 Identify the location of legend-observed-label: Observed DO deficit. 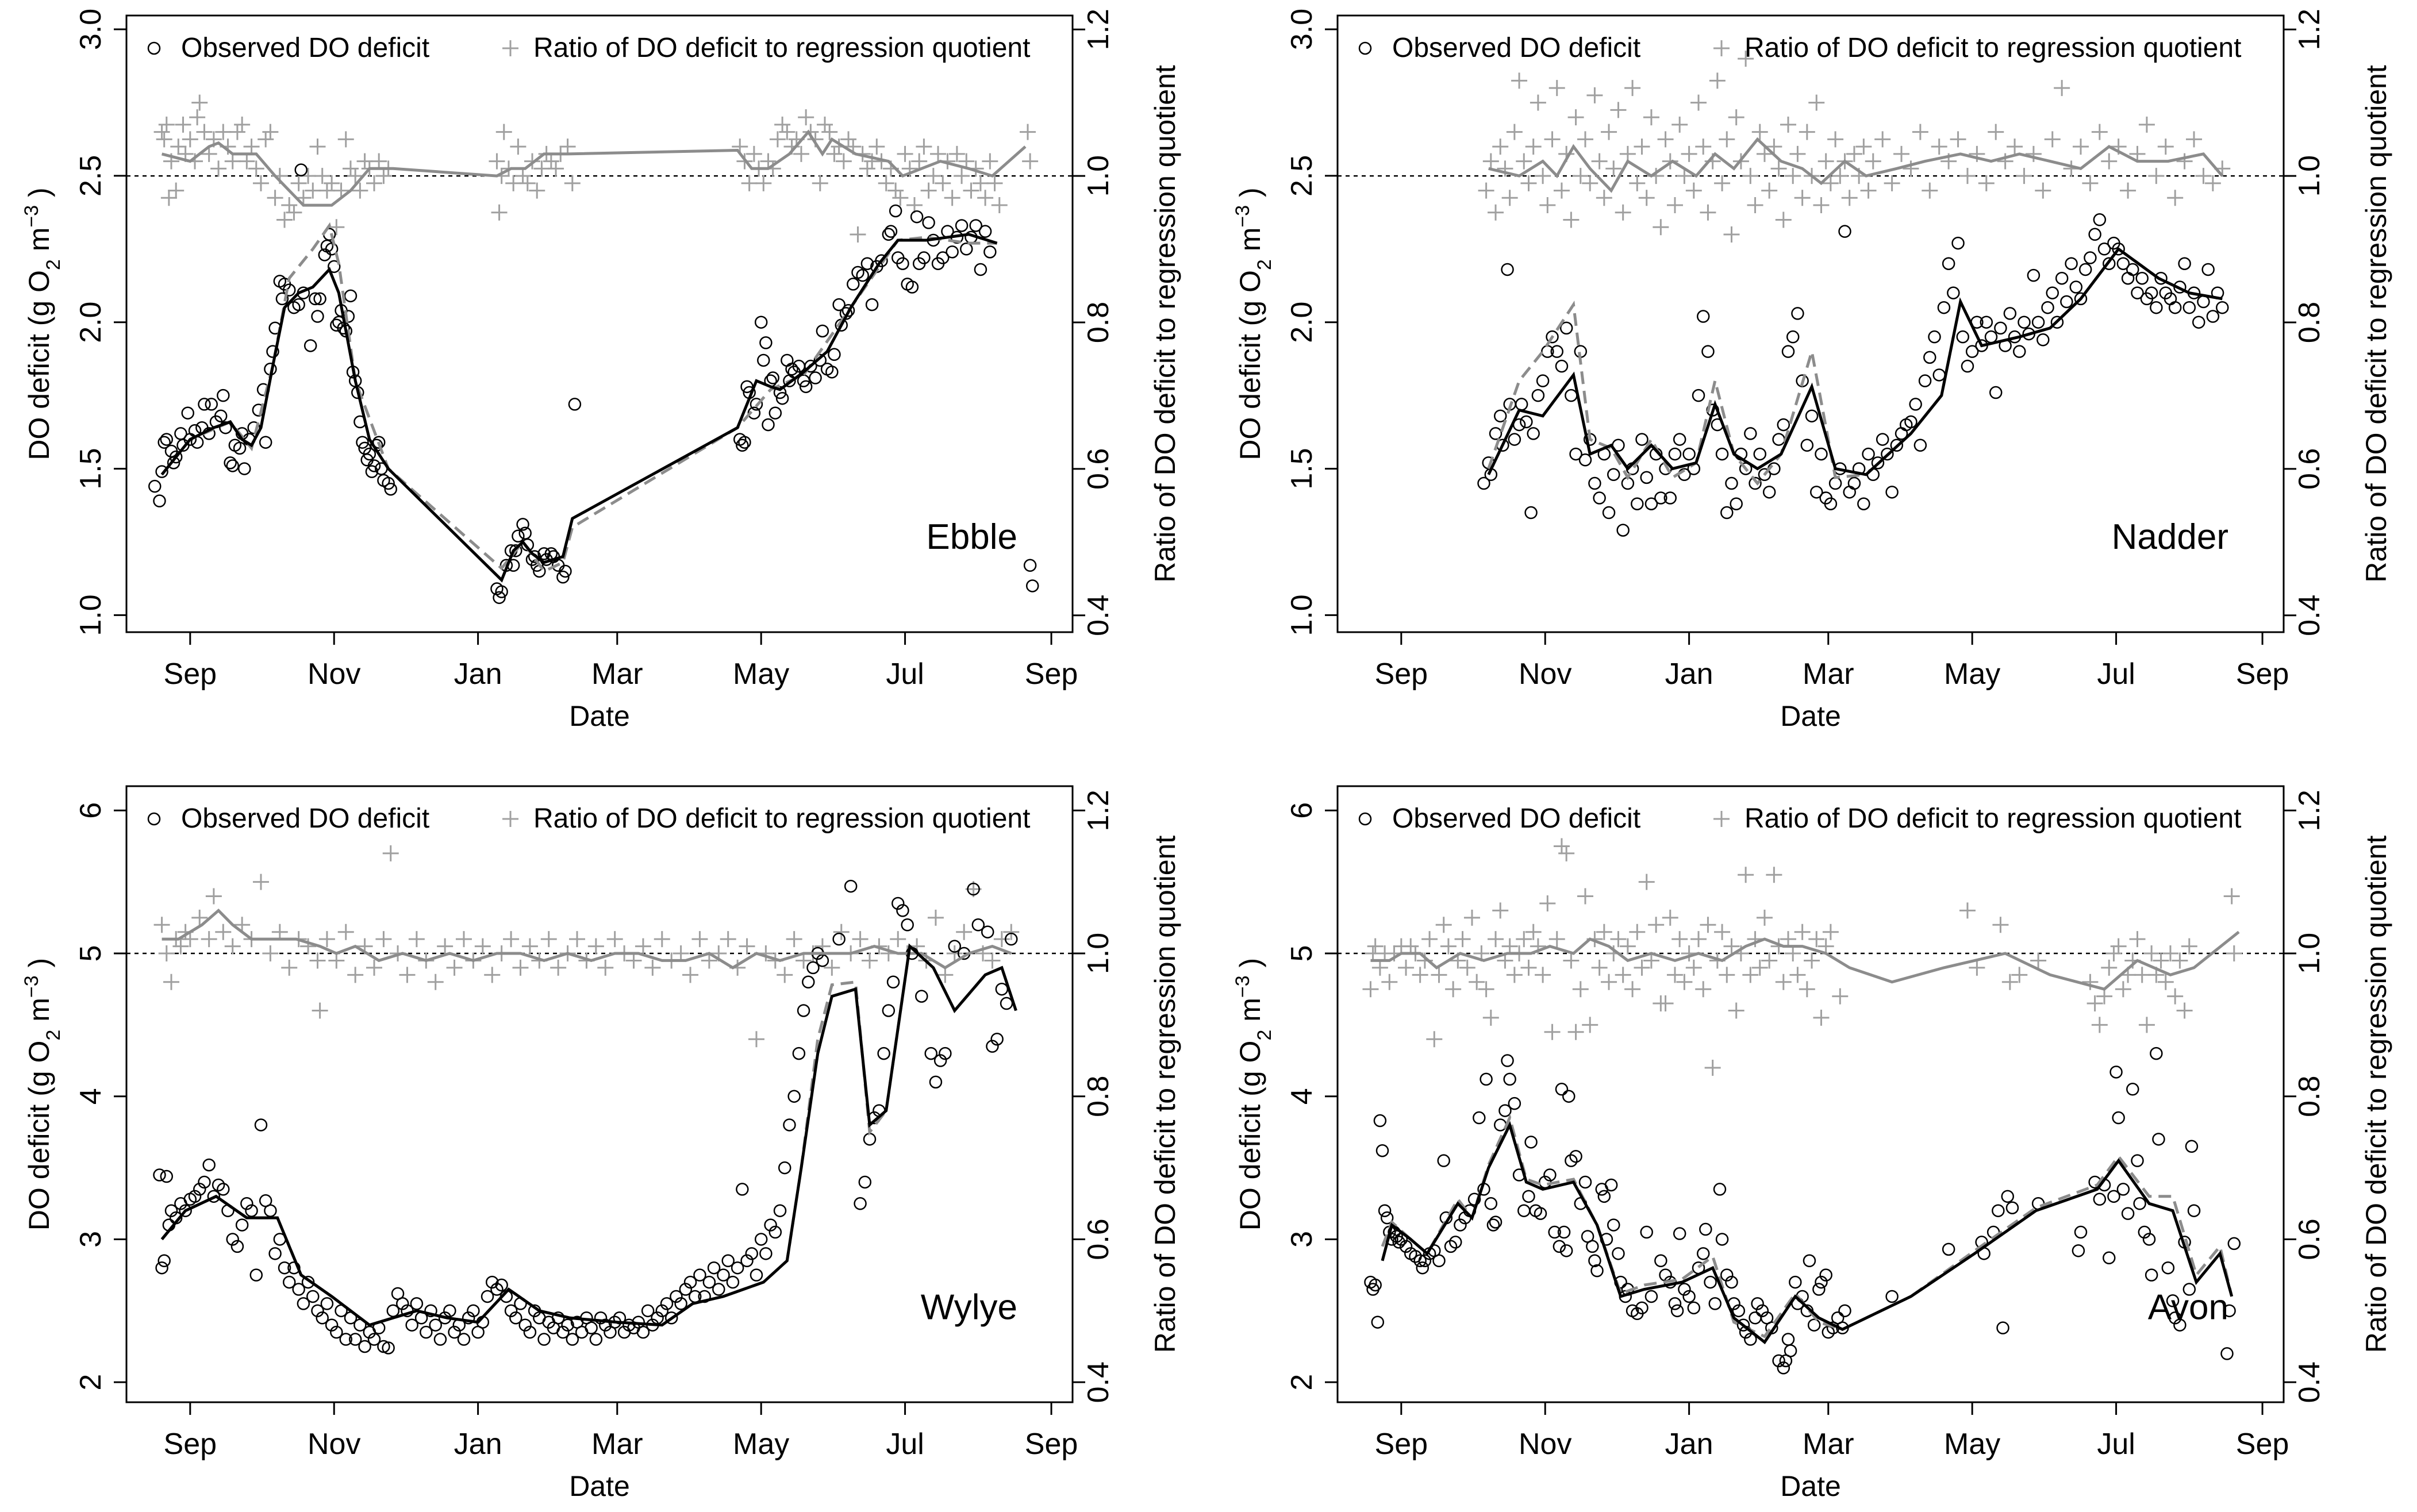
(1516, 818).